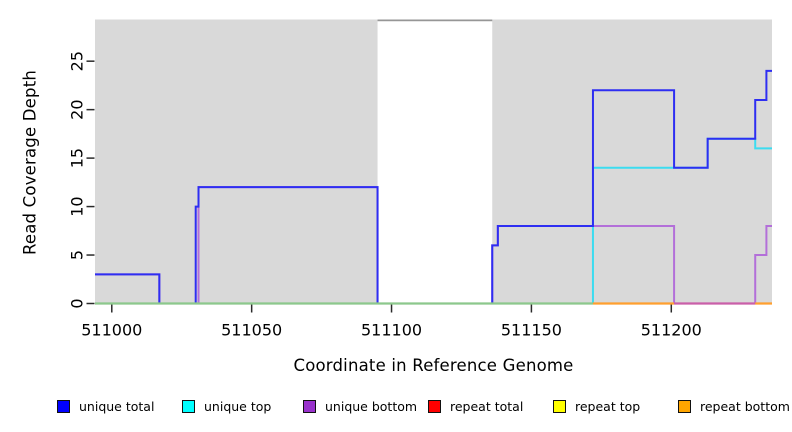  What do you see at coordinates (433, 365) in the screenshot?
I see `x-axis-title: Coordinate in Reference Genome` at bounding box center [433, 365].